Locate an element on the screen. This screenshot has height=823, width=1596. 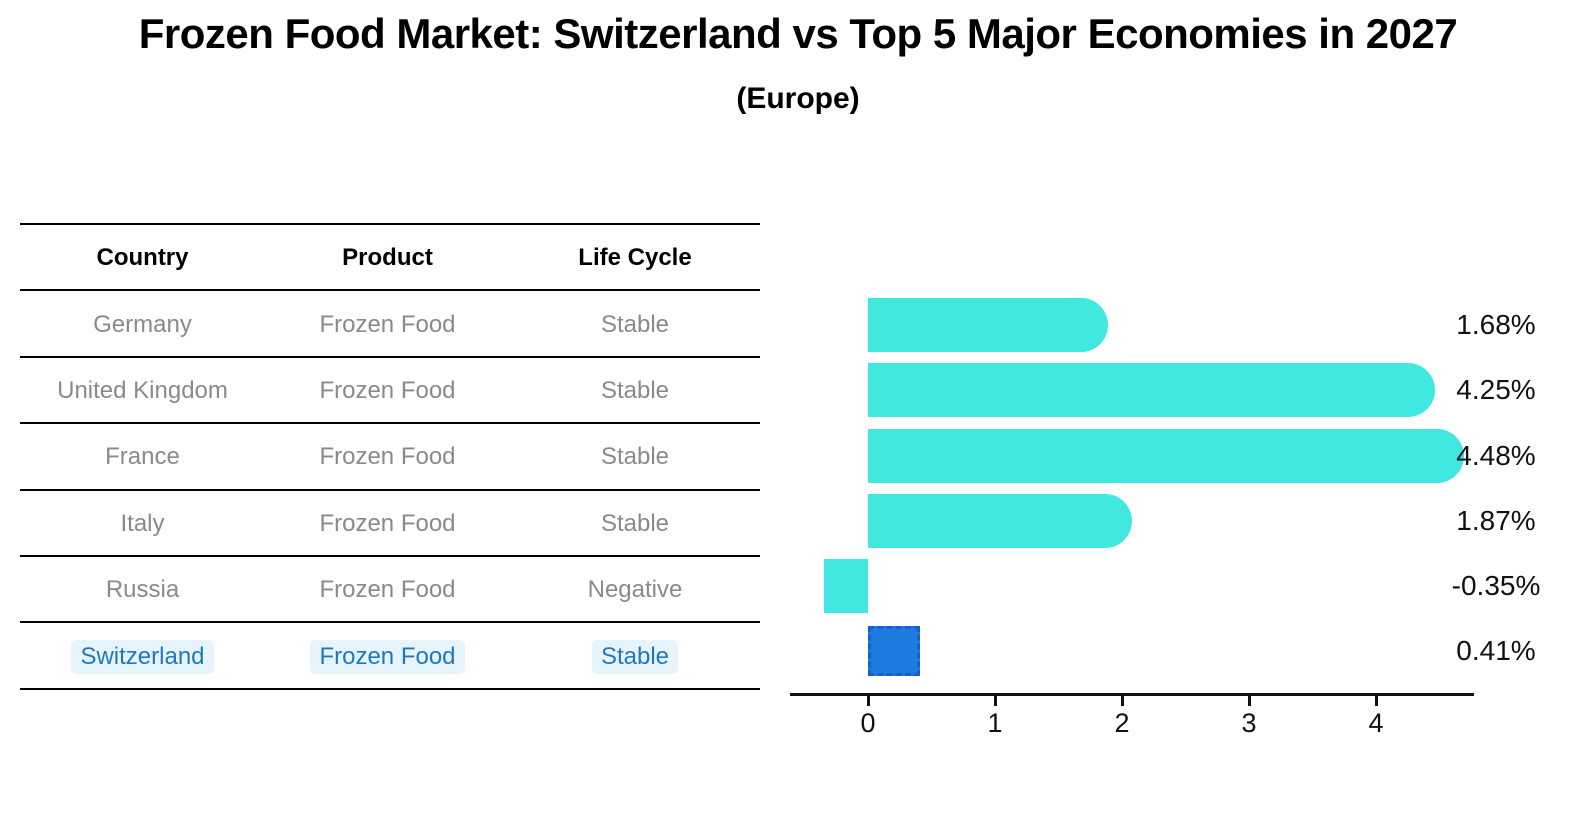
highlighted-text: Frozen Food is located at coordinates (387, 656).